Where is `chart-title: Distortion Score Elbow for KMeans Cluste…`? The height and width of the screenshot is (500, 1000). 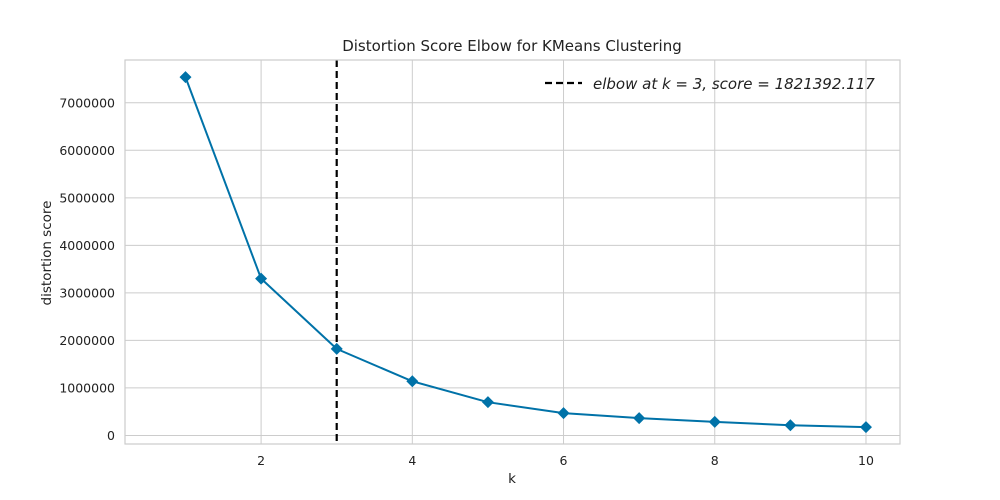 chart-title: Distortion Score Elbow for KMeans Cluste… is located at coordinates (512, 46).